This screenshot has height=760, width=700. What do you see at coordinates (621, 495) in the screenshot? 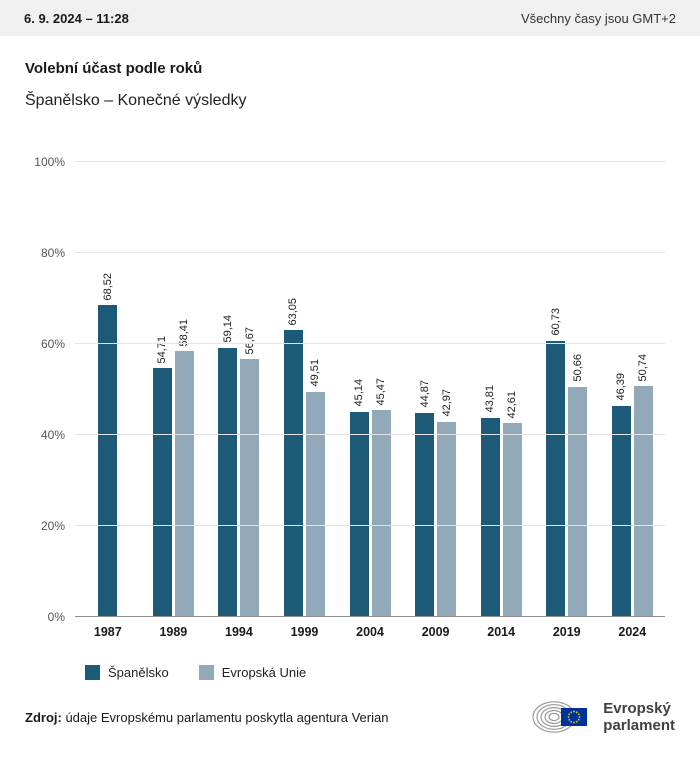
I see `bar: 46,39` at bounding box center [621, 495].